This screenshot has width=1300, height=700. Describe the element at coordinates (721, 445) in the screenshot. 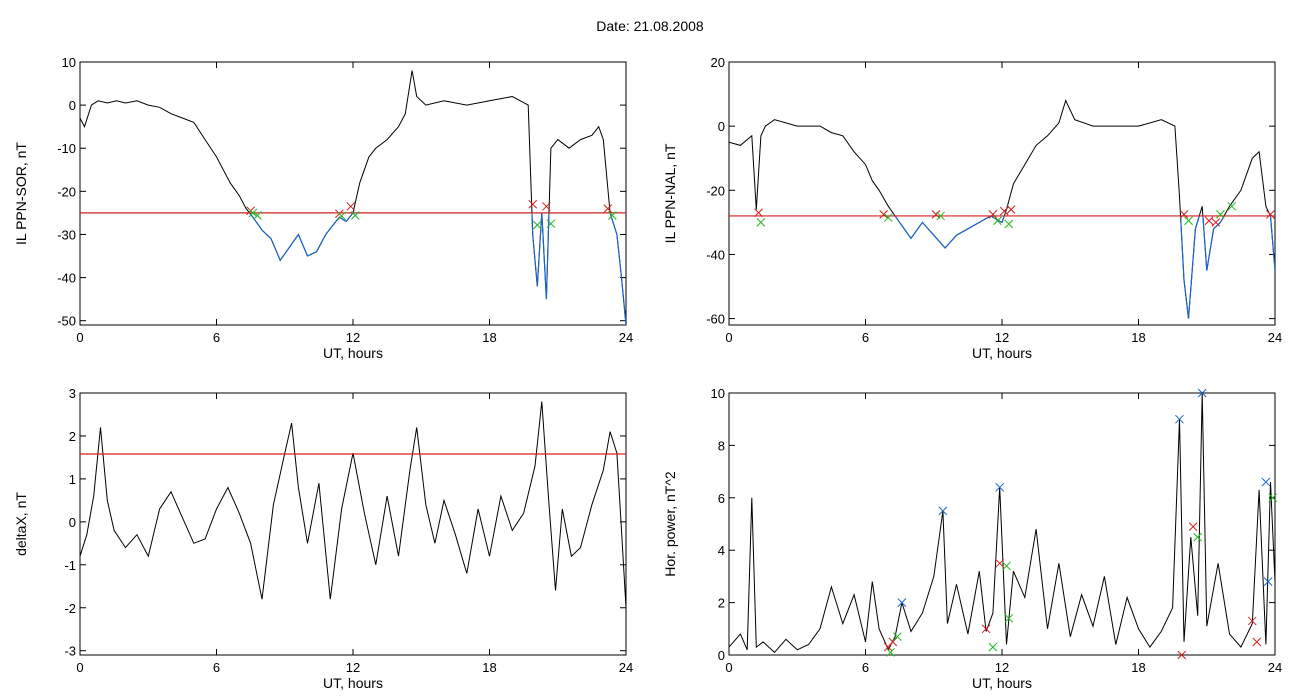

I see `y-tick-label: 8` at that location.